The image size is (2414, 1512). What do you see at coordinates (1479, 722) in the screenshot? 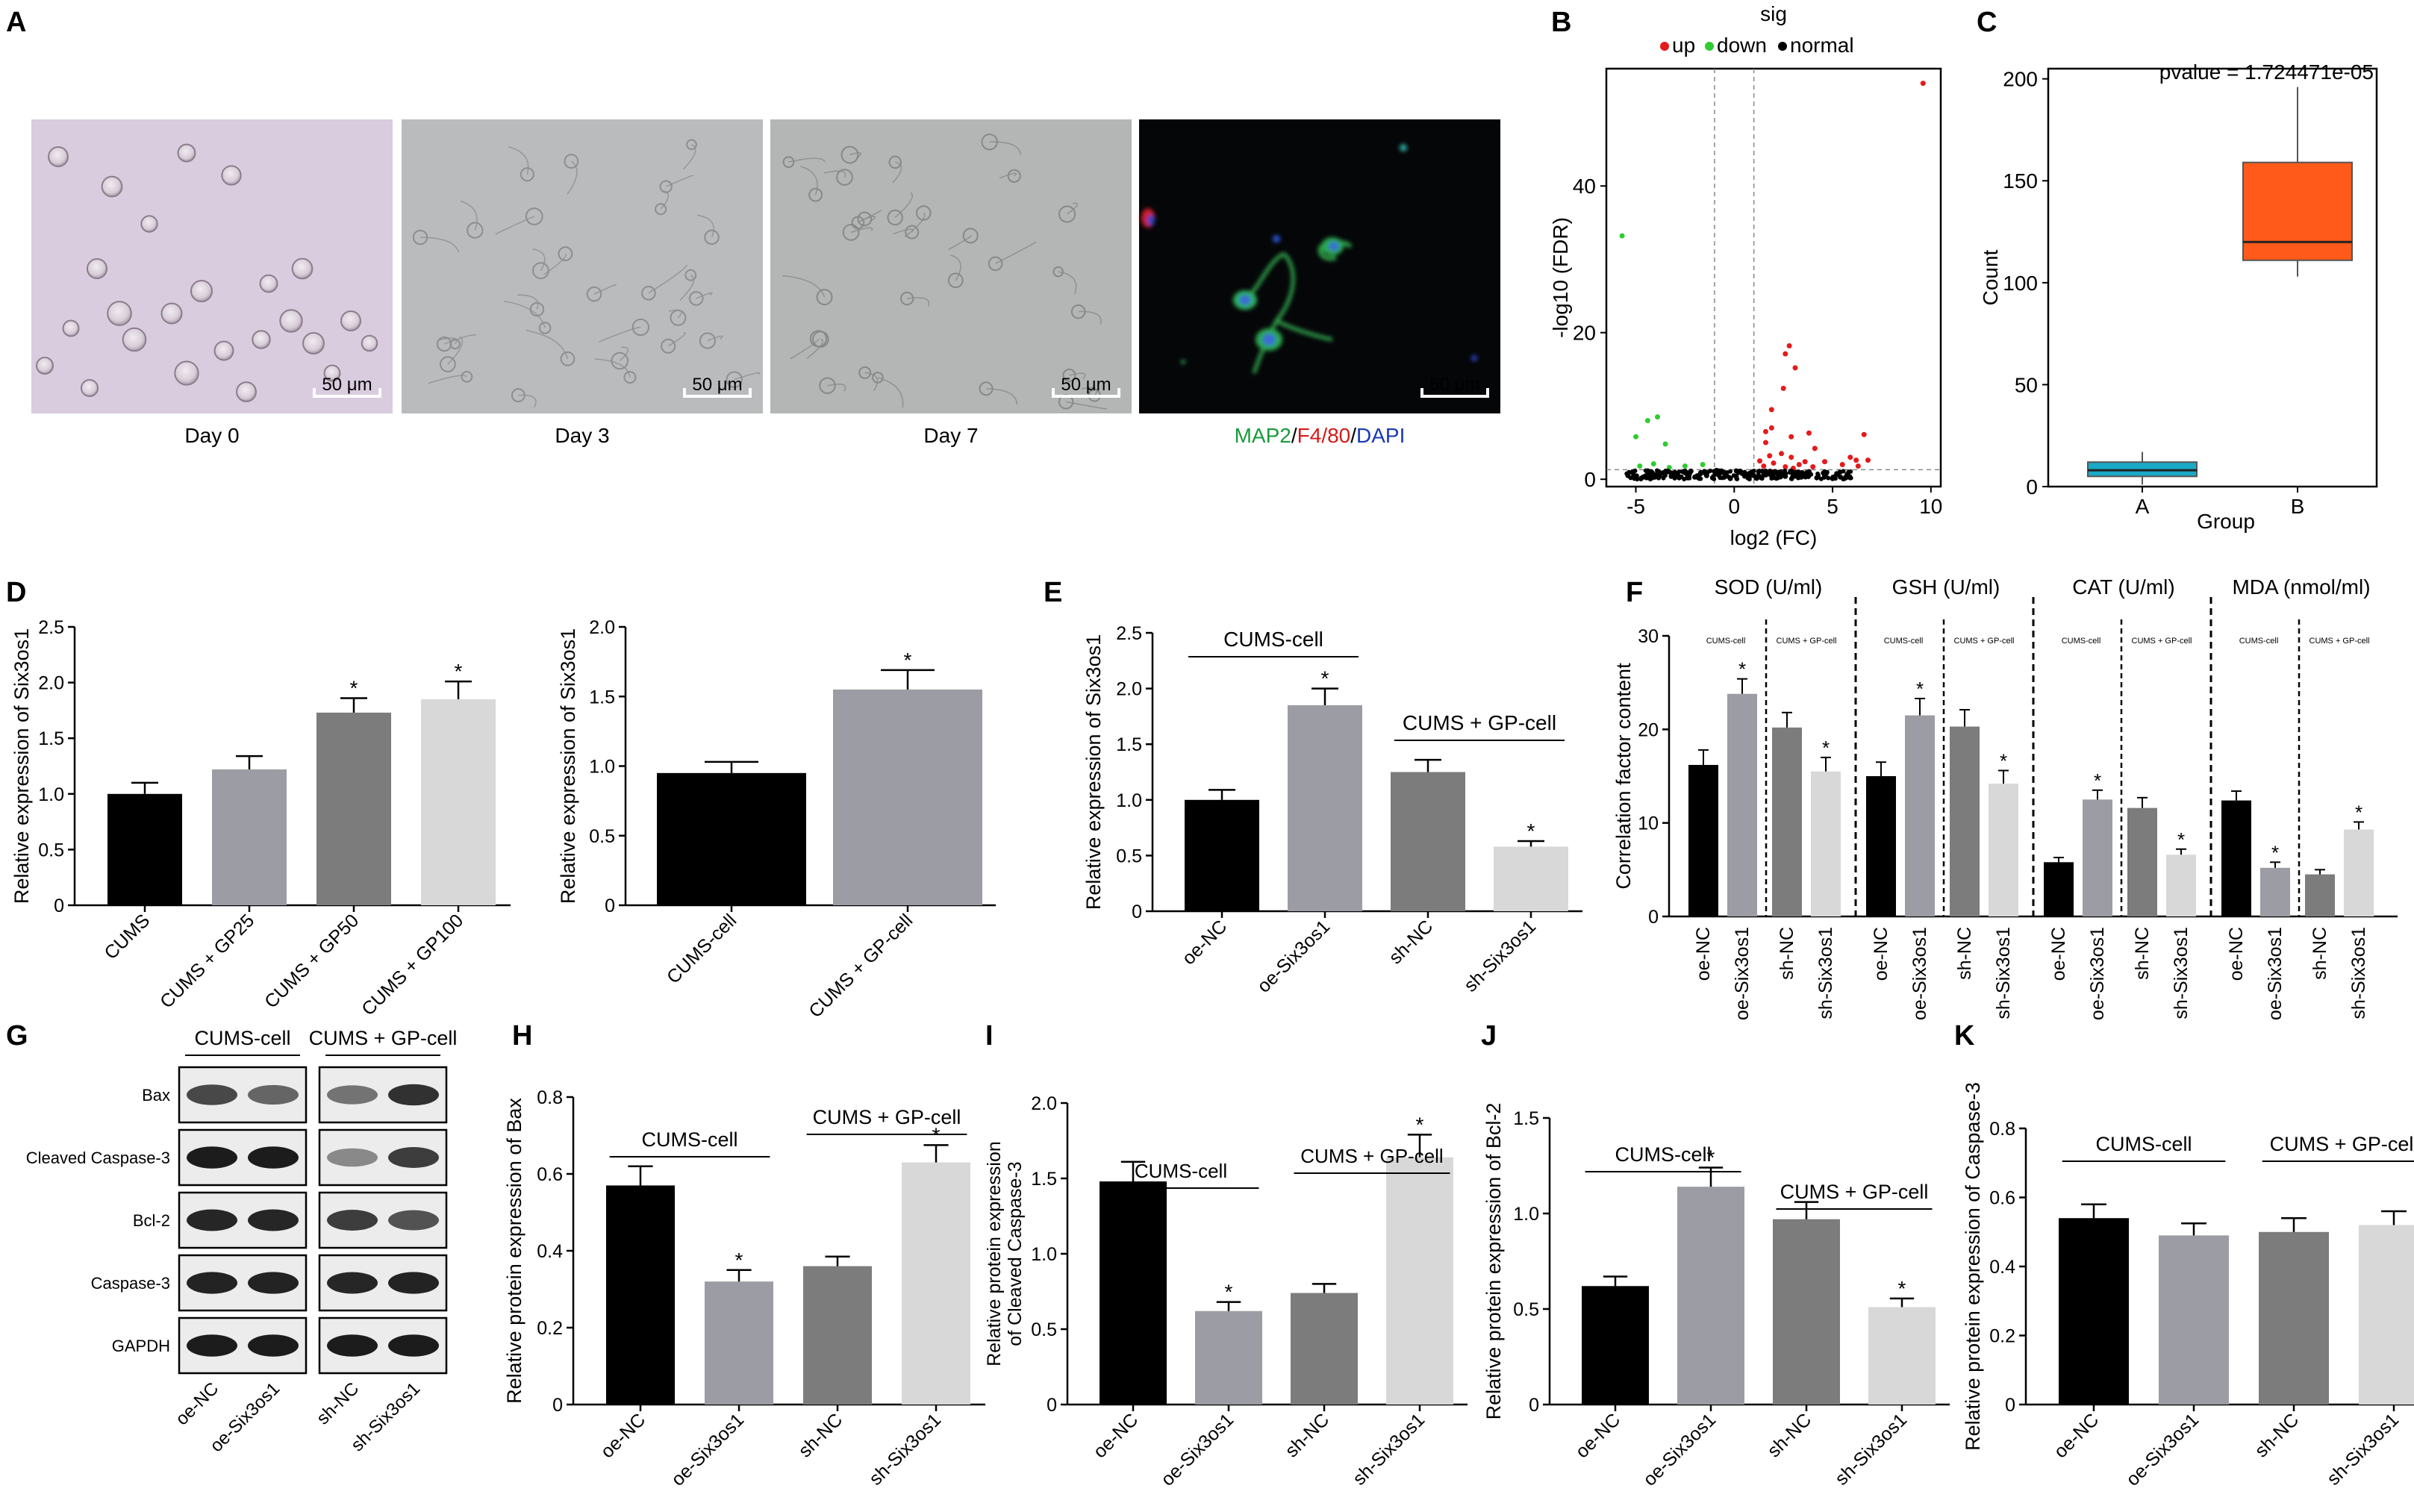
I see `group-label: CUMS + GP-cell` at bounding box center [1479, 722].